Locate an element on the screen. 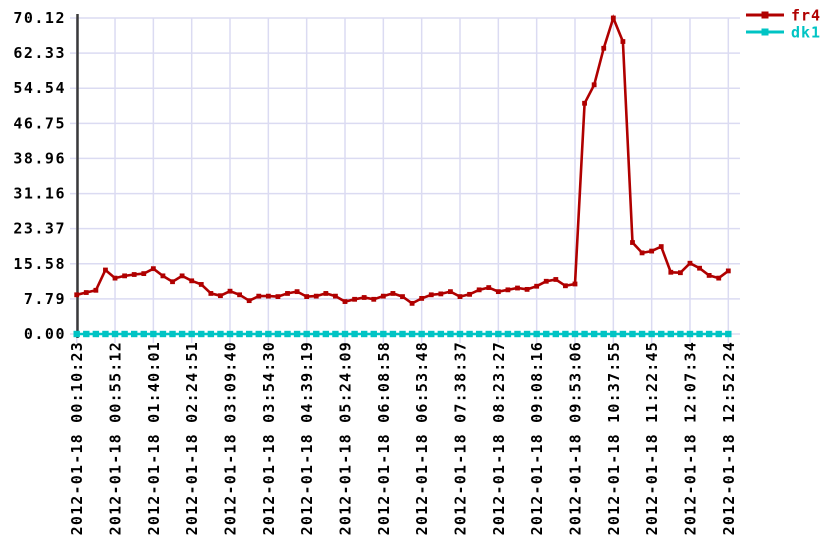 The width and height of the screenshot is (840, 560). x-axis-label: 2012-01-18 07:38:37 is located at coordinates (461, 438).